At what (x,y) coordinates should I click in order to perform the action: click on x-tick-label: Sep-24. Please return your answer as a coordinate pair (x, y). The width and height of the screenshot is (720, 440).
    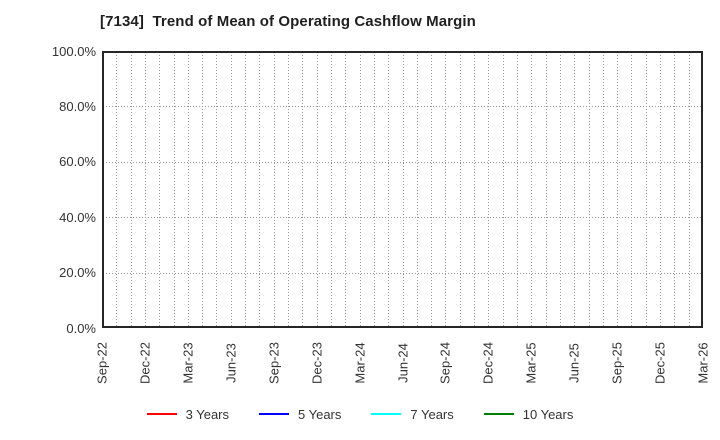
    Looking at the image, I should click on (445, 363).